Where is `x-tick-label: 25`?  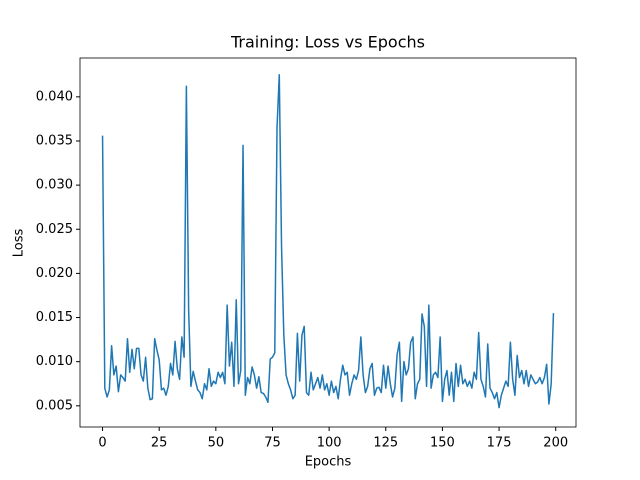
x-tick-label: 25 is located at coordinates (159, 443).